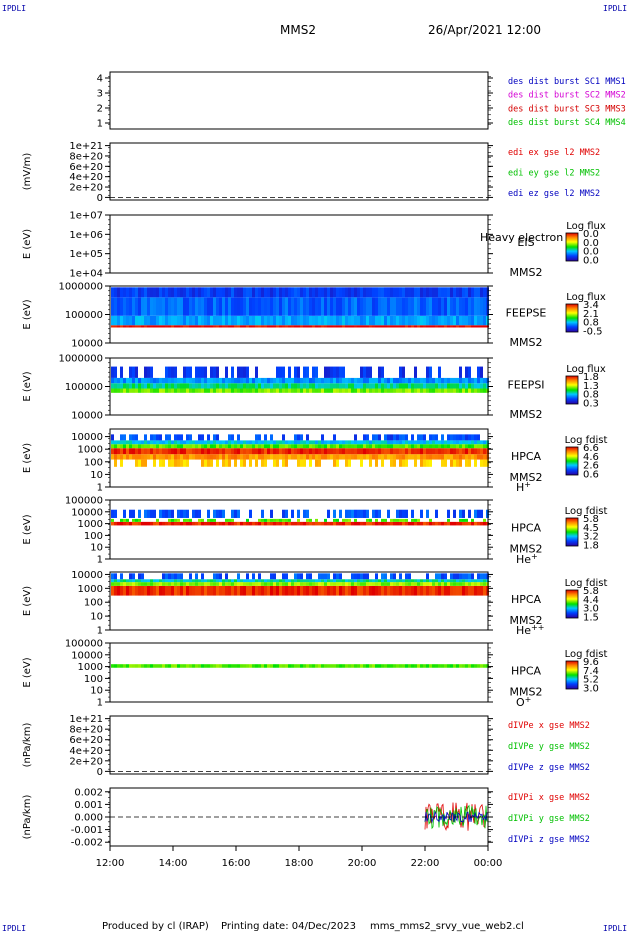 The width and height of the screenshot is (630, 934). Describe the element at coordinates (100, 703) in the screenshot. I see `ytick-label: 1` at that location.